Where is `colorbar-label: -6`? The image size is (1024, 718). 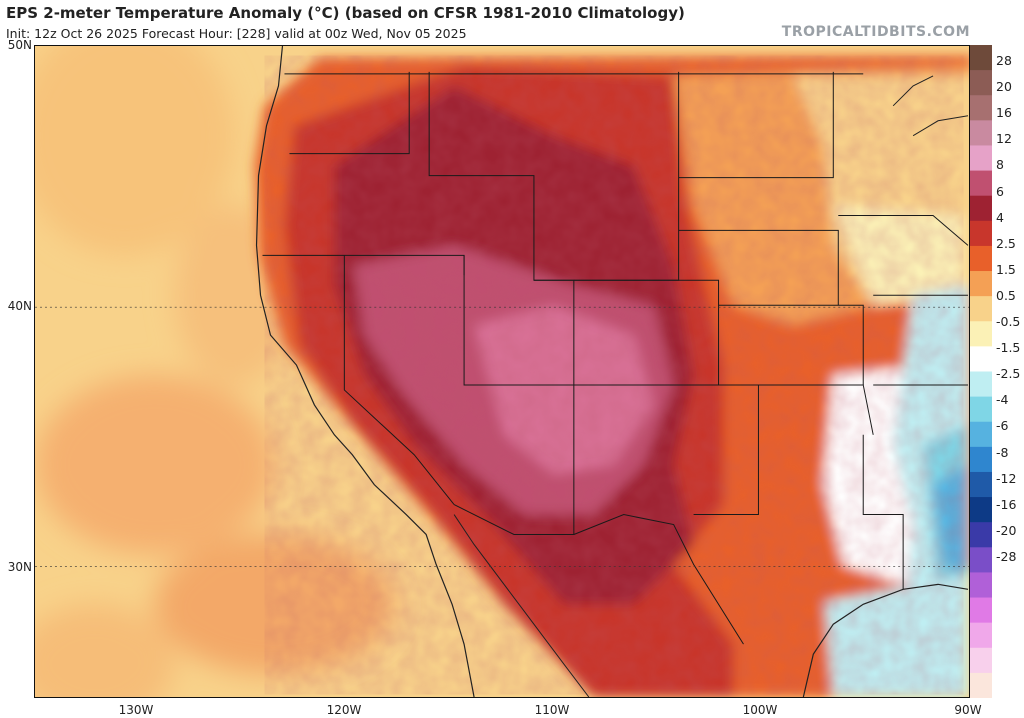 colorbar-label: -6 is located at coordinates (1002, 426).